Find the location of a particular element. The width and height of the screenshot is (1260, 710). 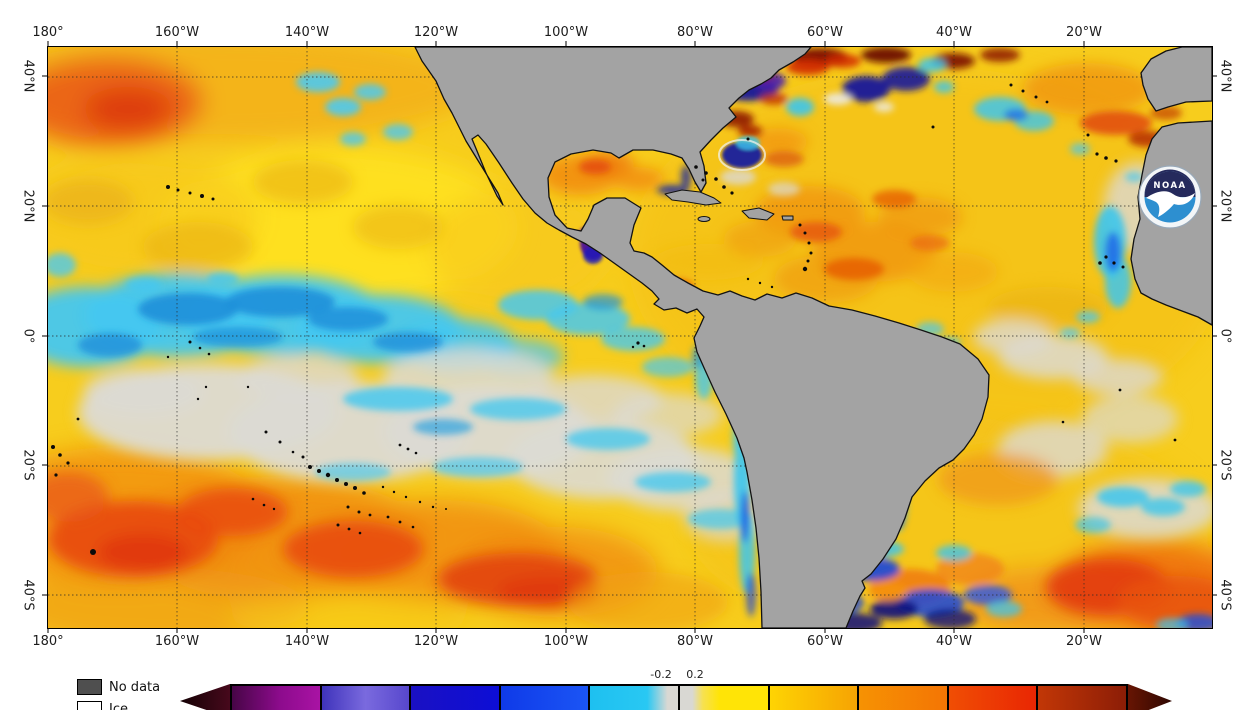

lat-label-right: 20°S is located at coordinates (1225, 465).